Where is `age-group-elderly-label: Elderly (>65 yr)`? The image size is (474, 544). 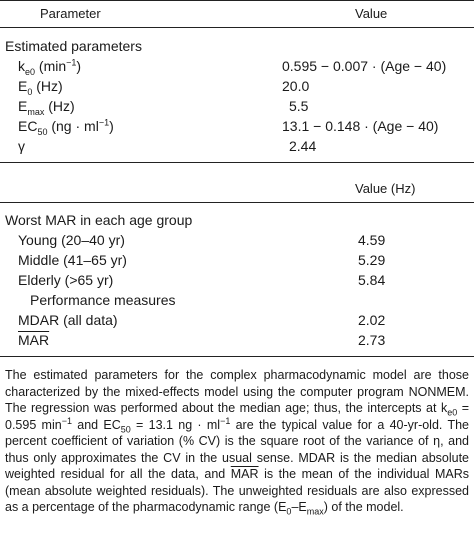
age-group-elderly-label: Elderly (>65 yr) is located at coordinates (66, 280).